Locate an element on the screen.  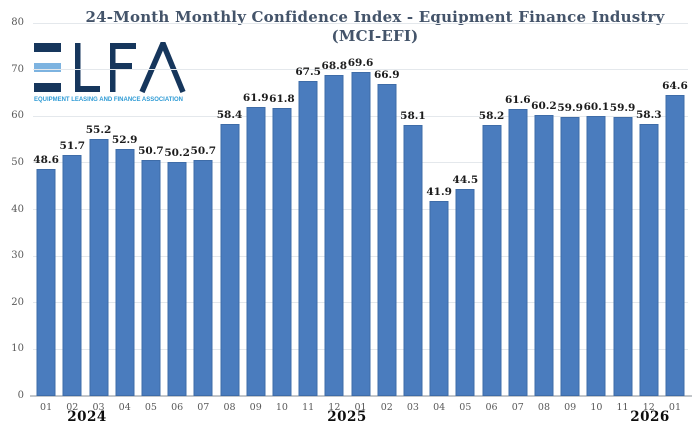
bar-slot: 50.7 07 is located at coordinates (203, 218).